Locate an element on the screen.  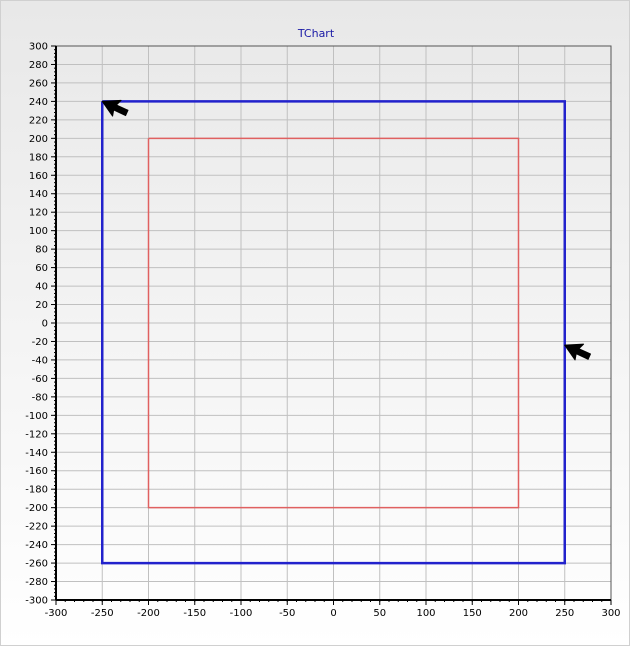
y-tick-label: -60 is located at coordinates (40, 379).